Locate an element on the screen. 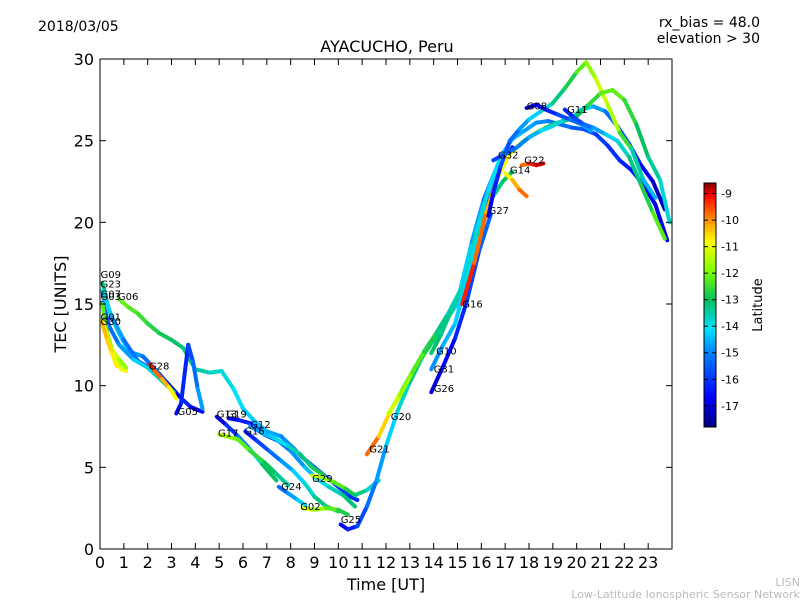  y-tick-label: 30 is located at coordinates (84, 59).